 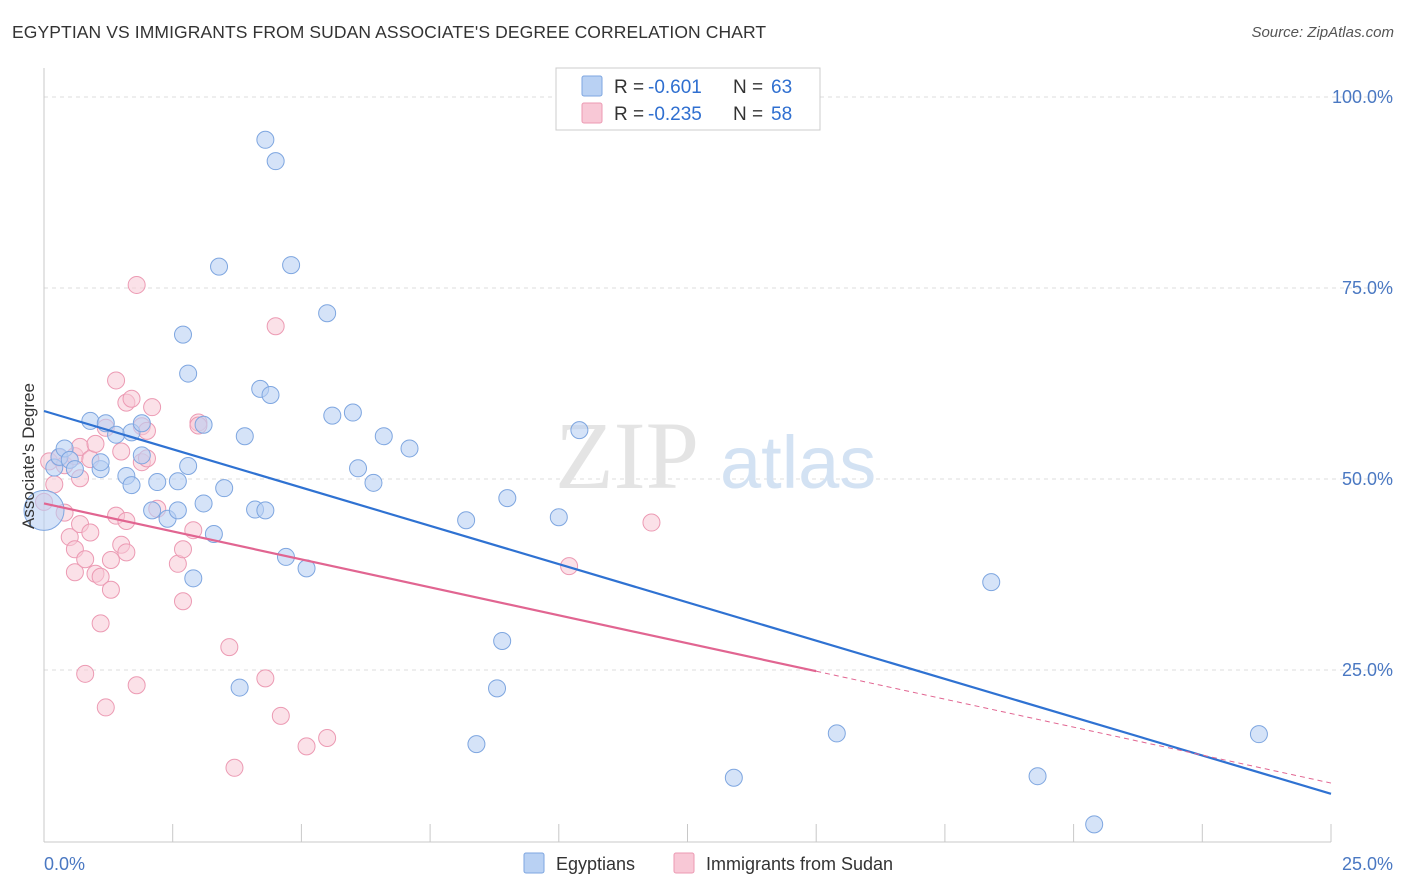 What do you see at coordinates (1367, 479) in the screenshot?
I see `y-tick-label: 50.0%` at bounding box center [1367, 479].